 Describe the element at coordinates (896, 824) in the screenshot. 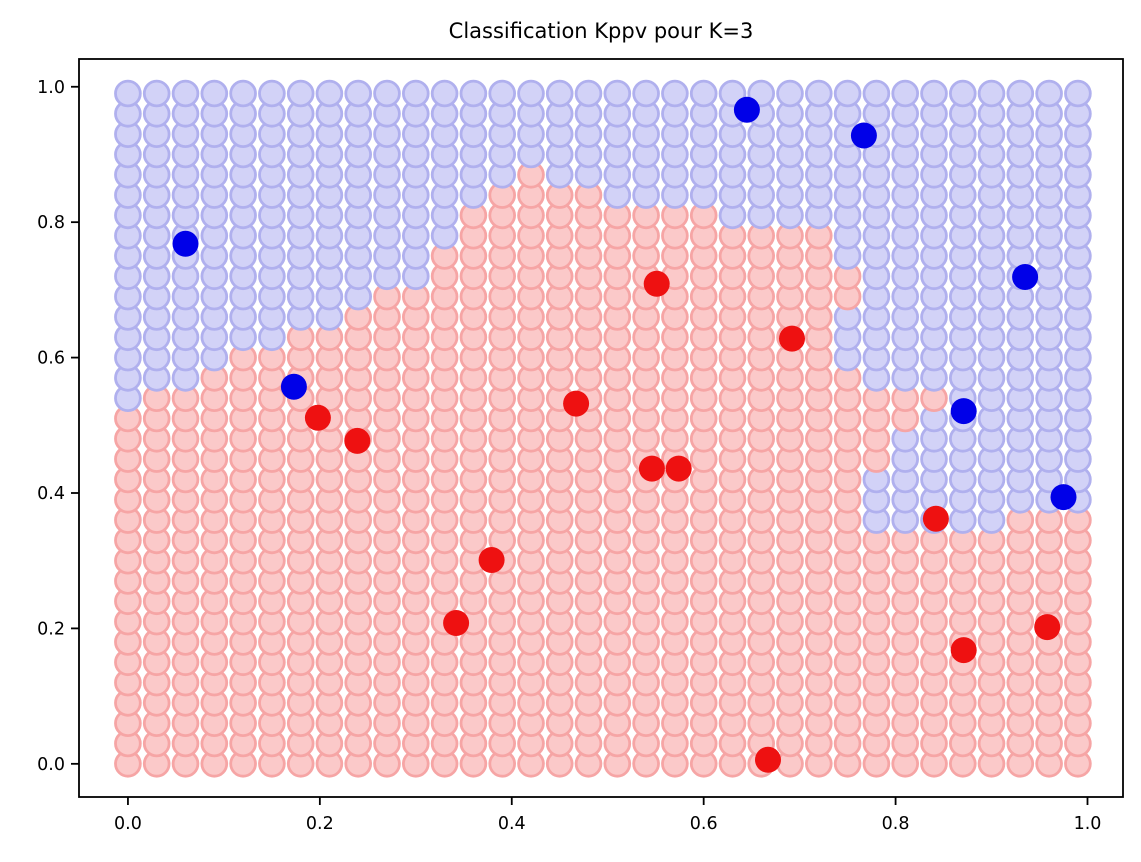

I see `x-tick-label: 0.8` at that location.